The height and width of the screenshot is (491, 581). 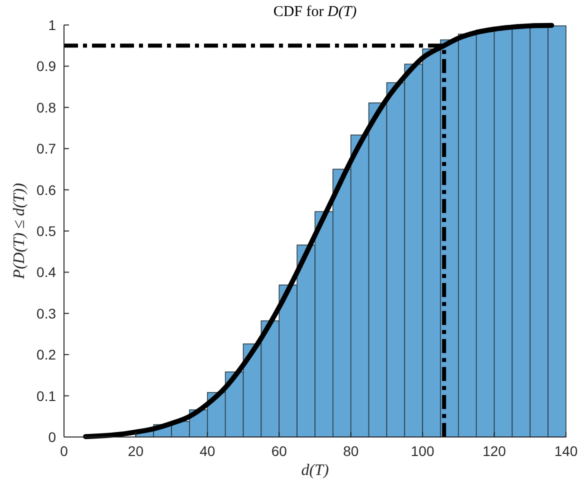 I want to click on y-tick-label: 0.8, so click(x=46, y=107).